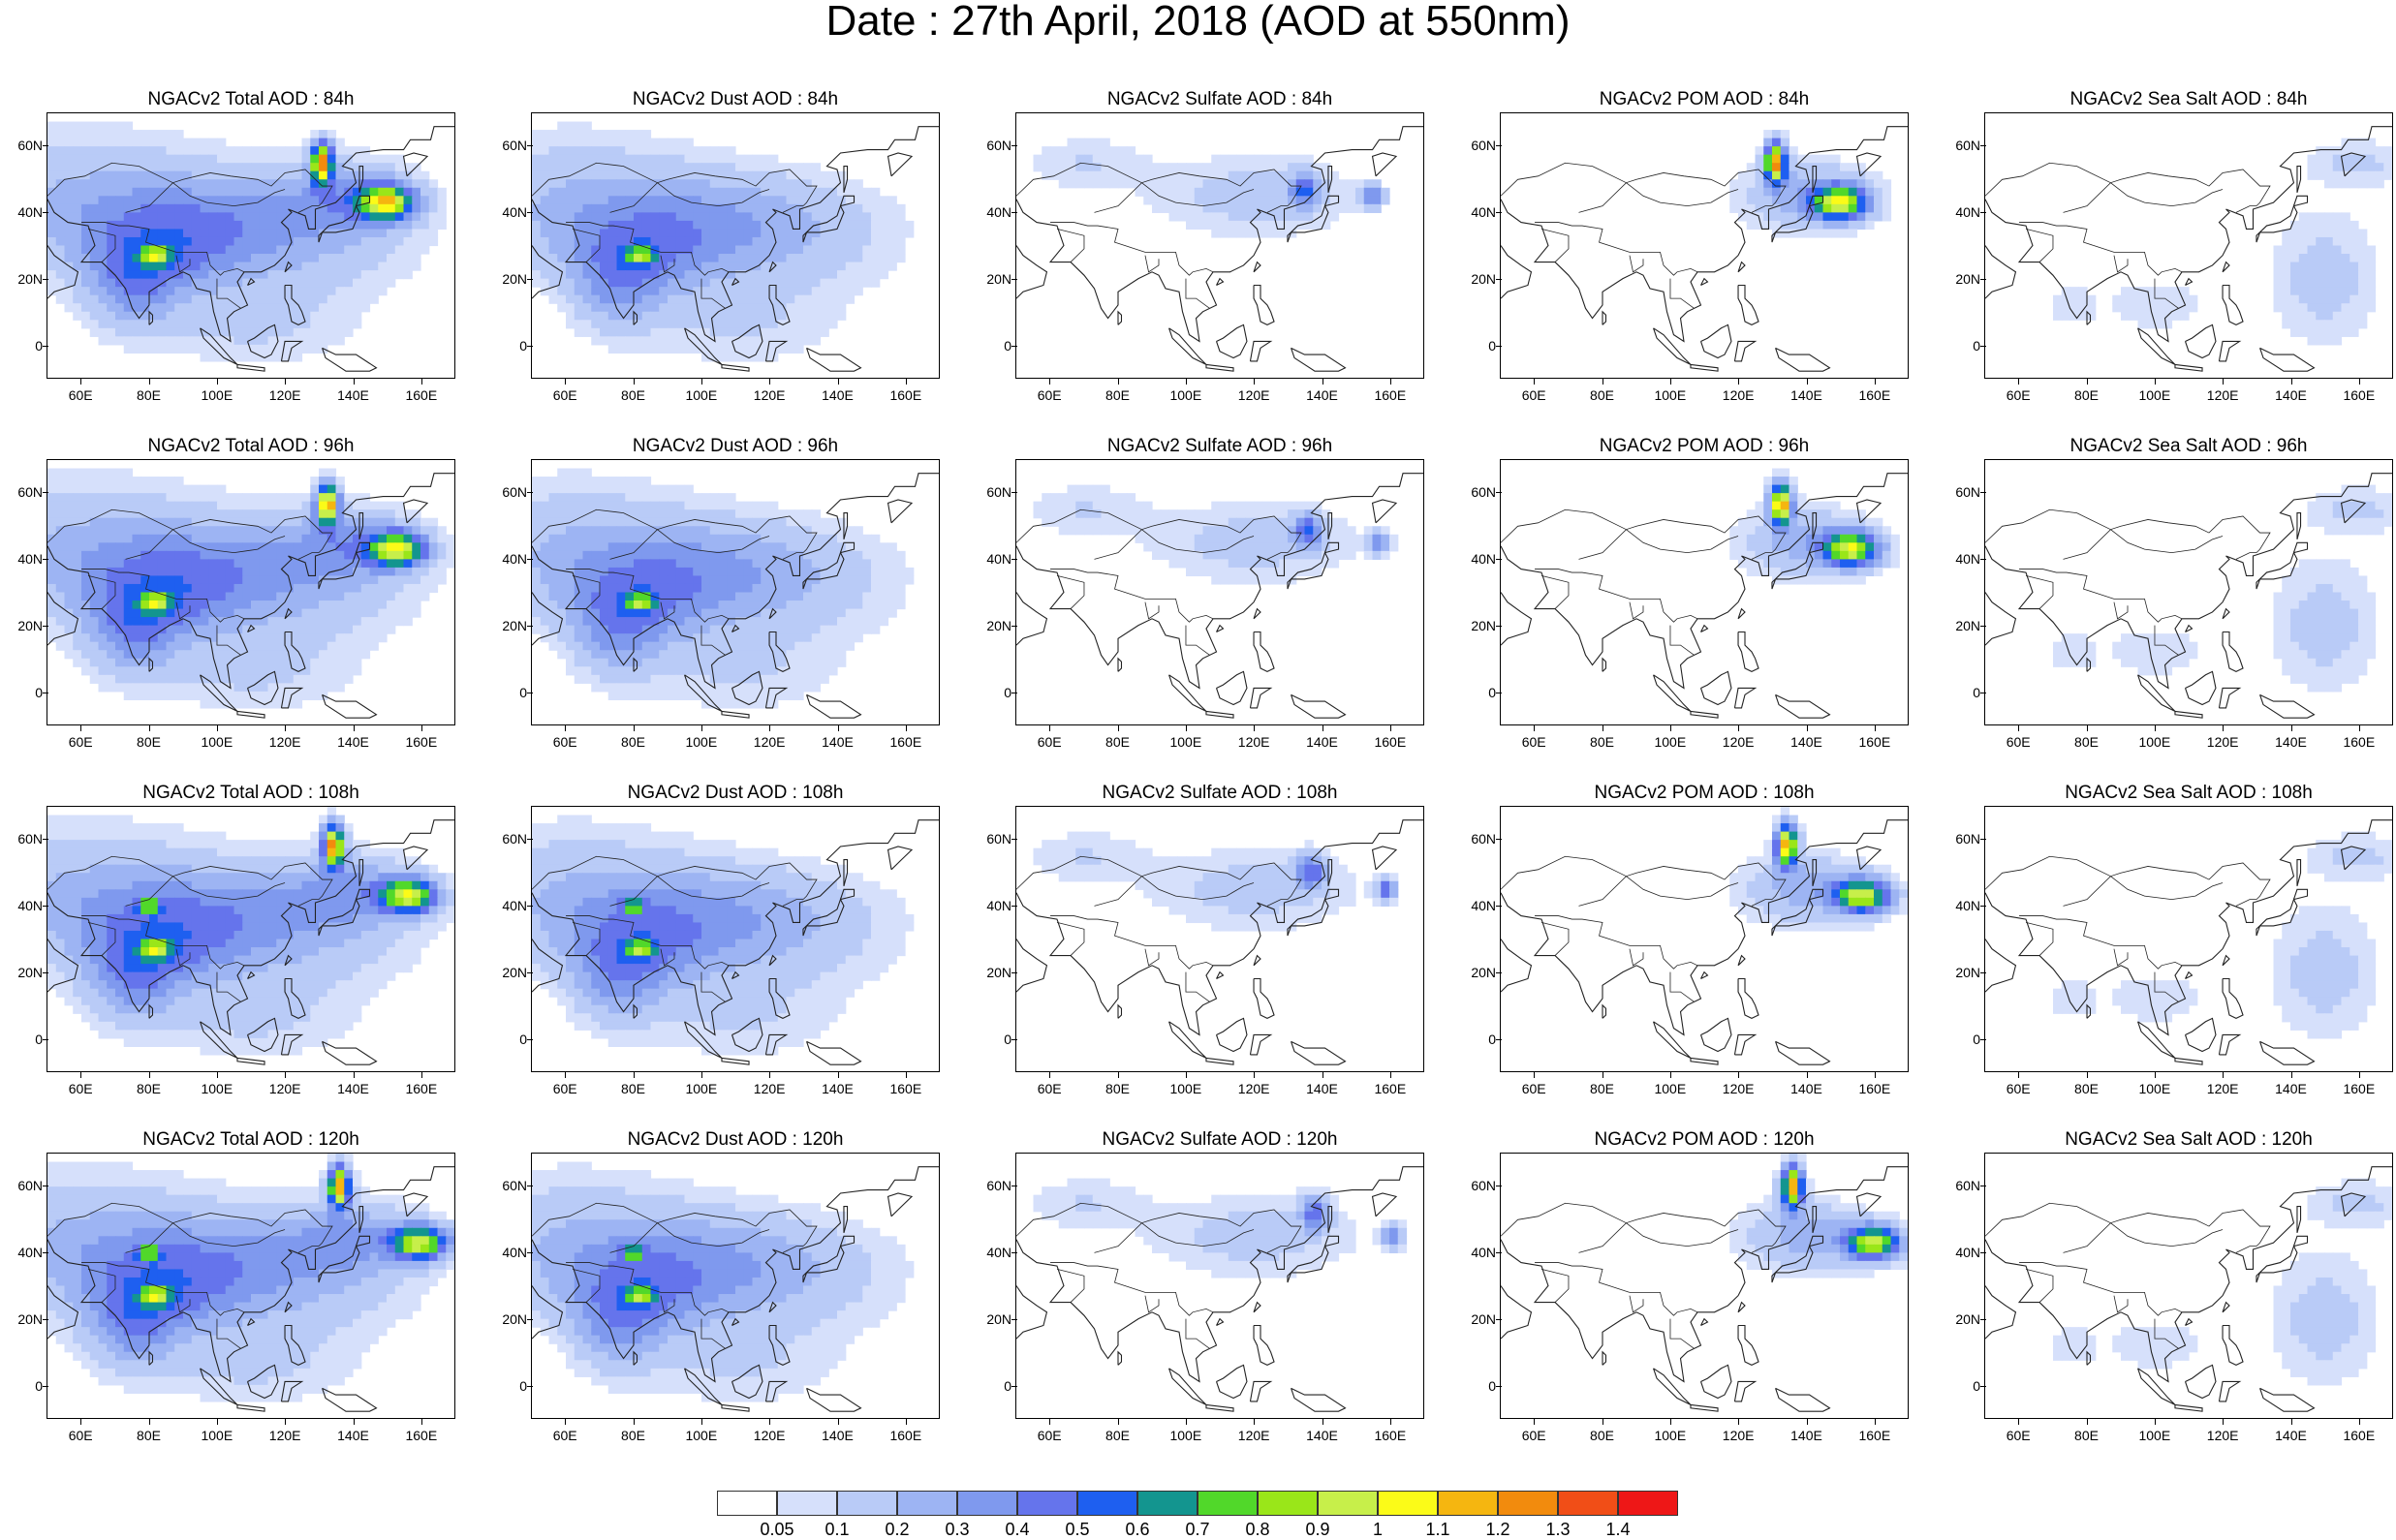 Image resolution: width=2396 pixels, height=1540 pixels. I want to click on panel-title: NGACv2 Total AOD : 84h, so click(251, 100).